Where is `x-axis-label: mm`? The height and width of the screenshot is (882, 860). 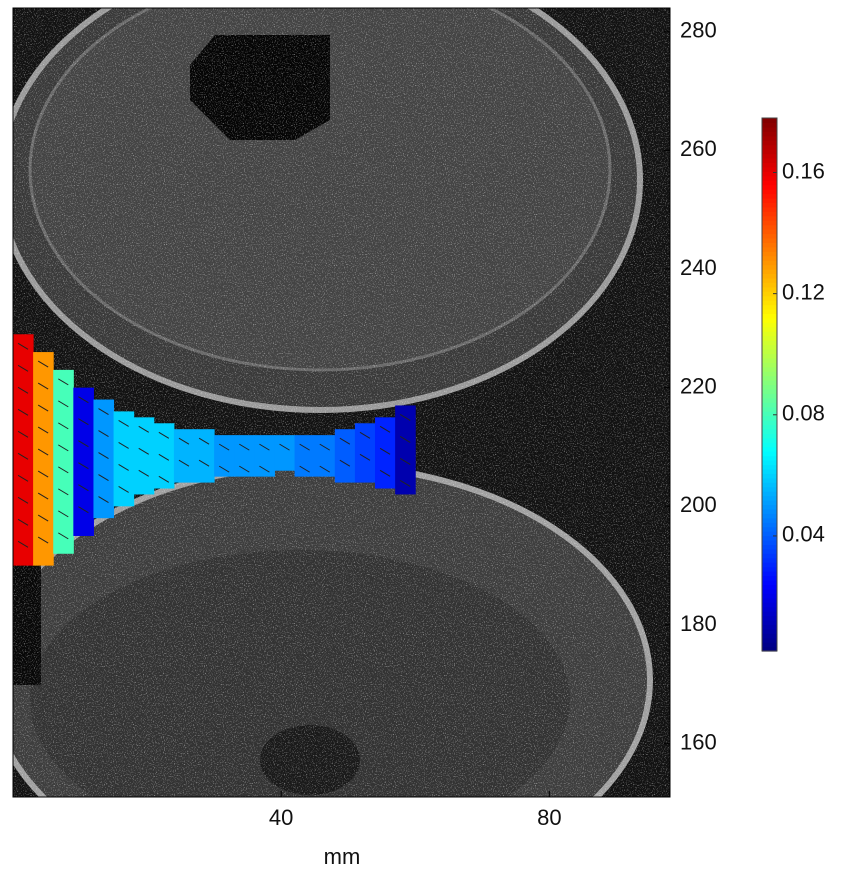 x-axis-label: mm is located at coordinates (342, 856).